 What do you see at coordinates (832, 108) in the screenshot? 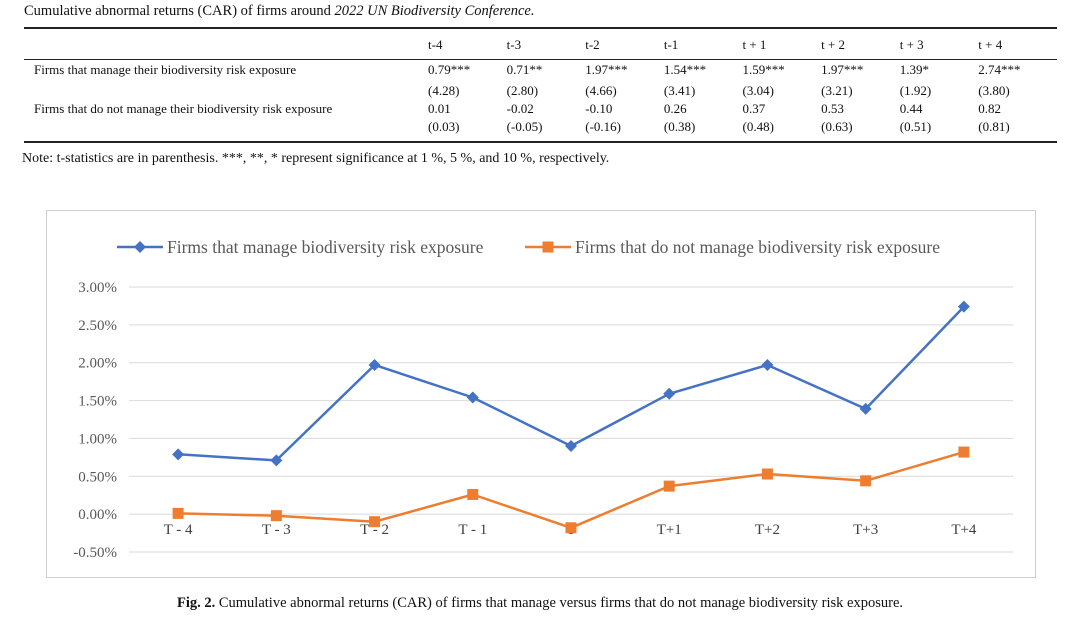
I see `table-cell: 0.53` at bounding box center [832, 108].